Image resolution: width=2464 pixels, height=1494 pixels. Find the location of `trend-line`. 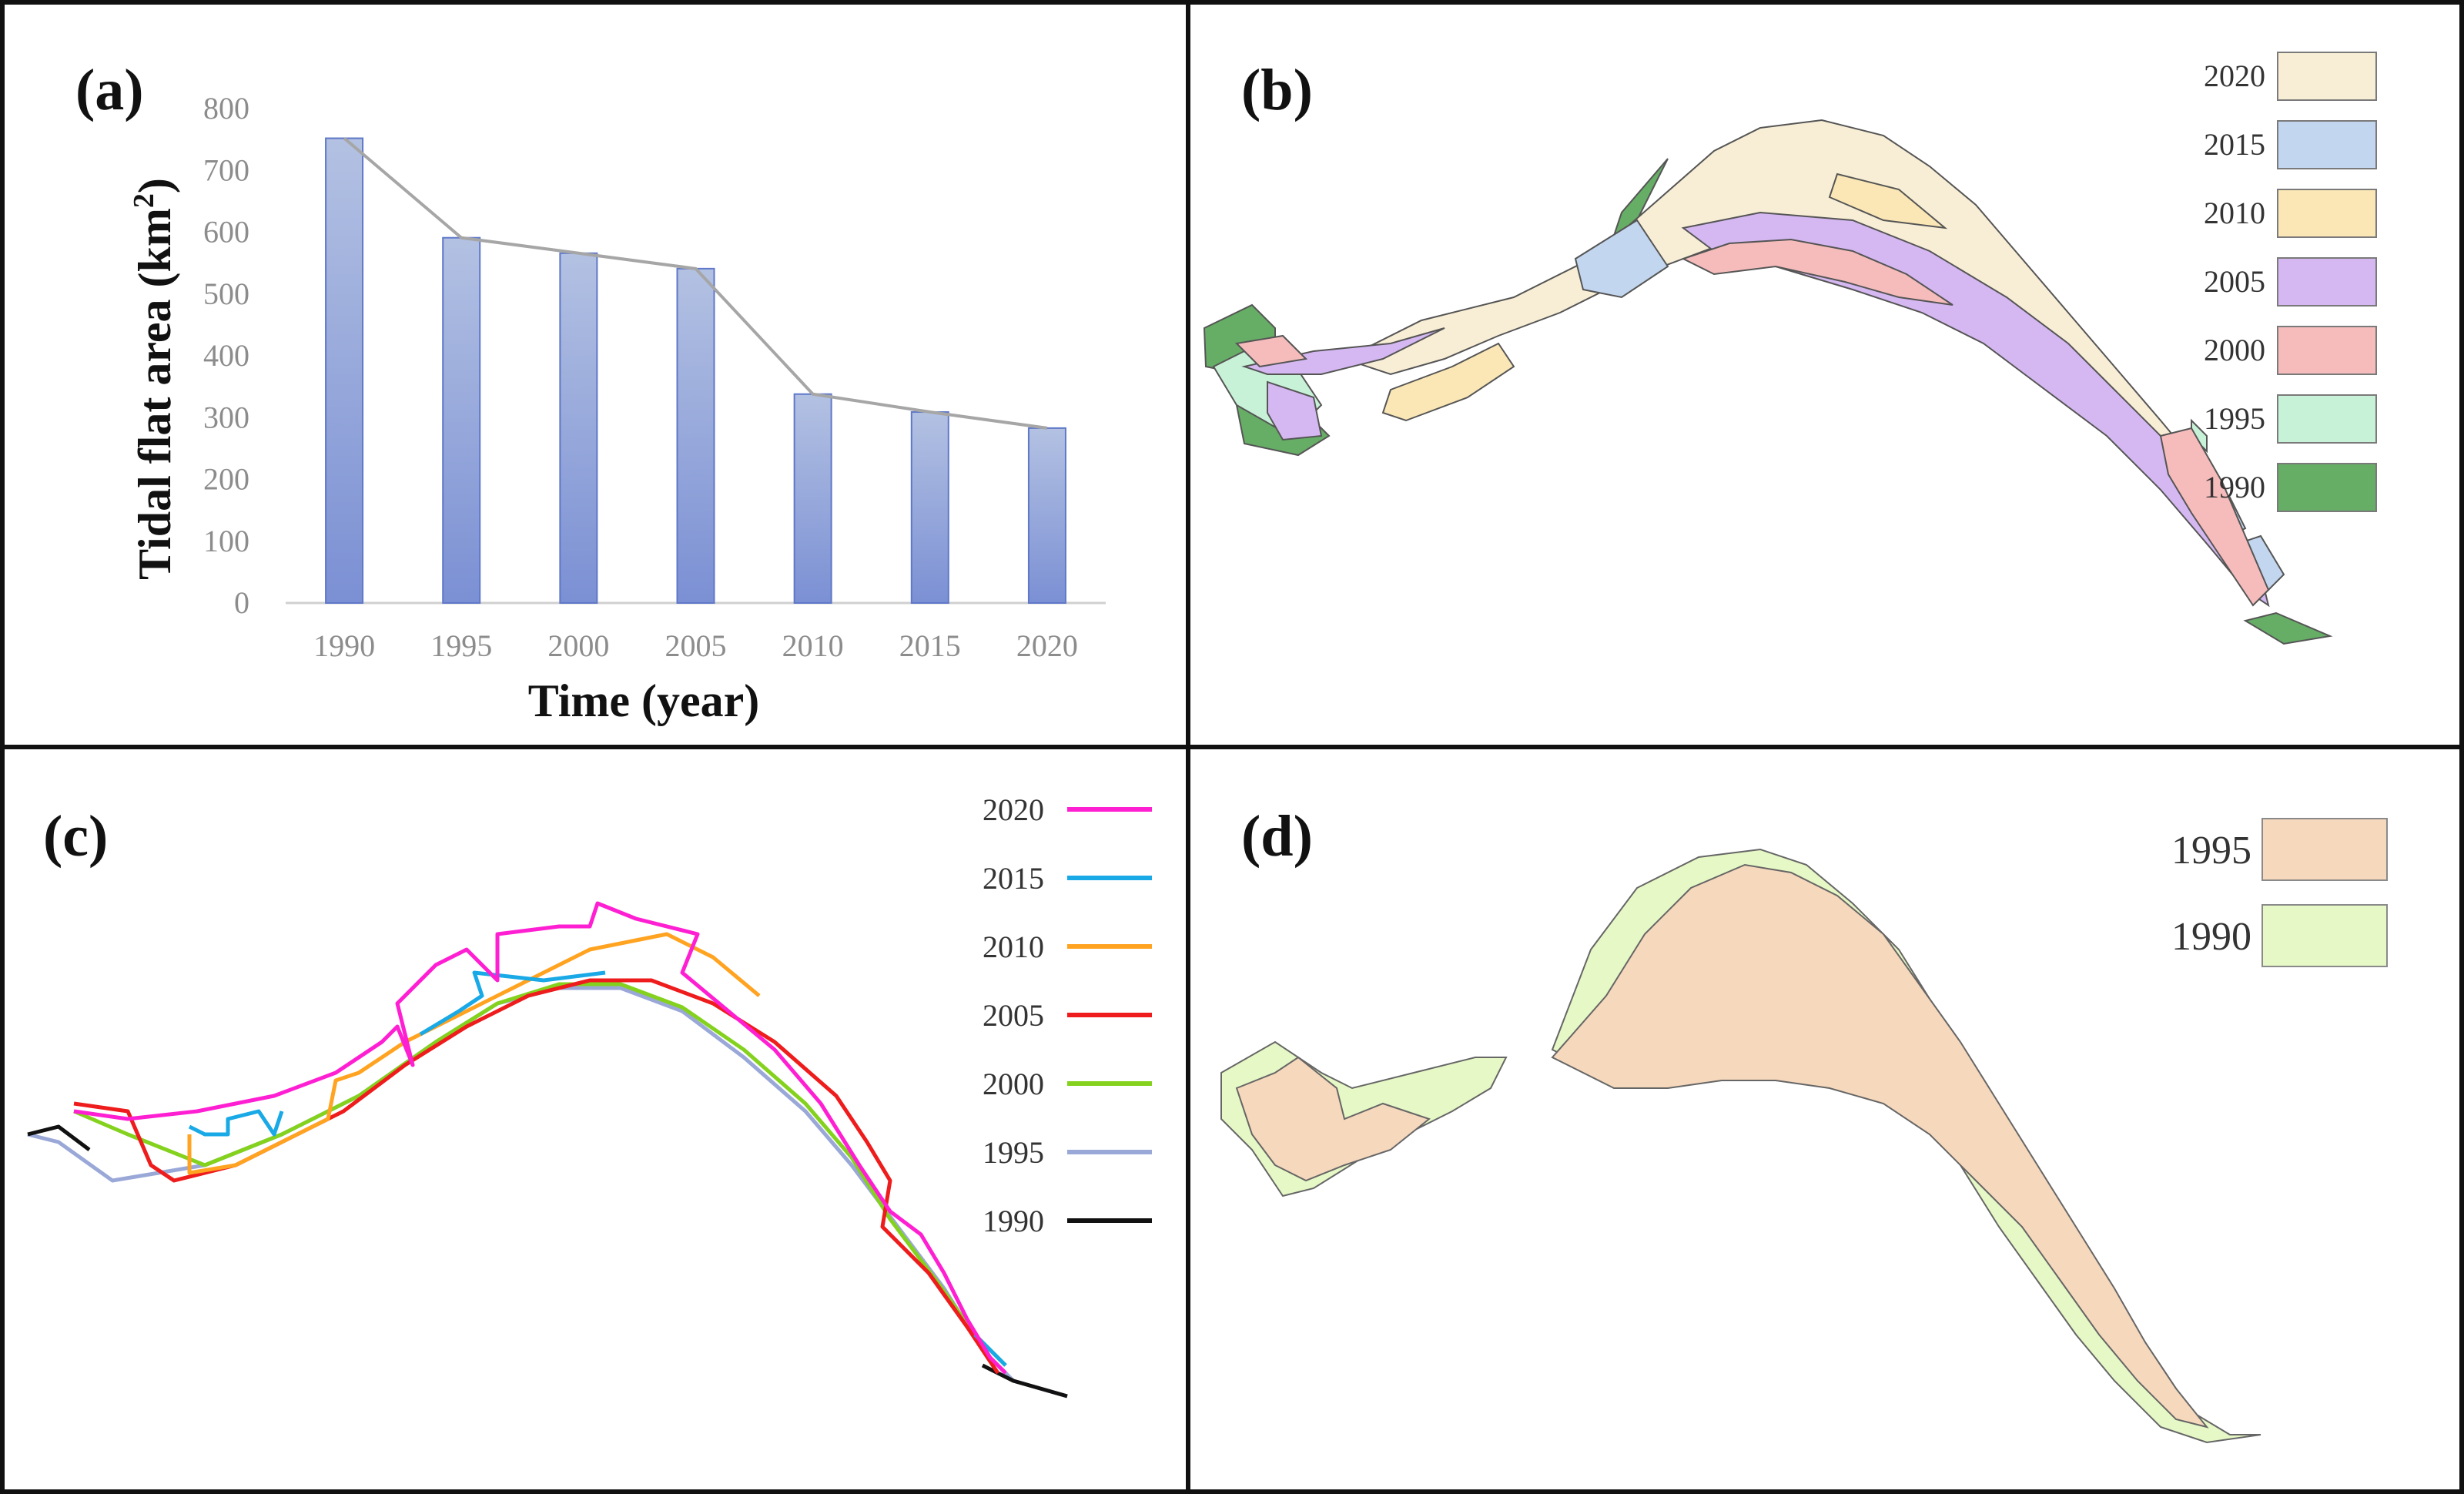

trend-line is located at coordinates (695, 283).